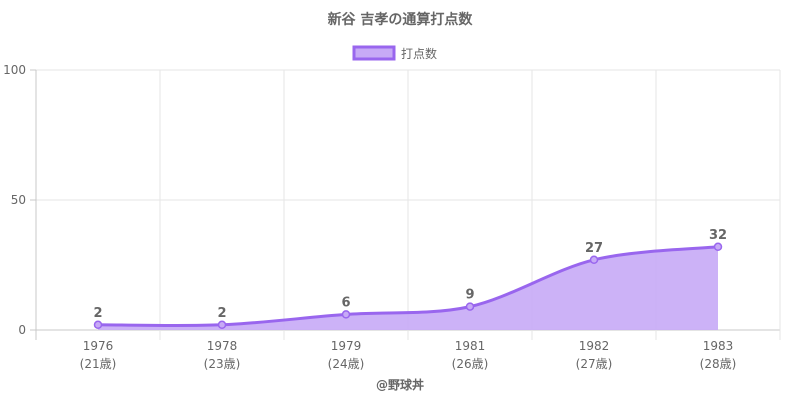  I want to click on x-tick-label: 1983, so click(718, 346).